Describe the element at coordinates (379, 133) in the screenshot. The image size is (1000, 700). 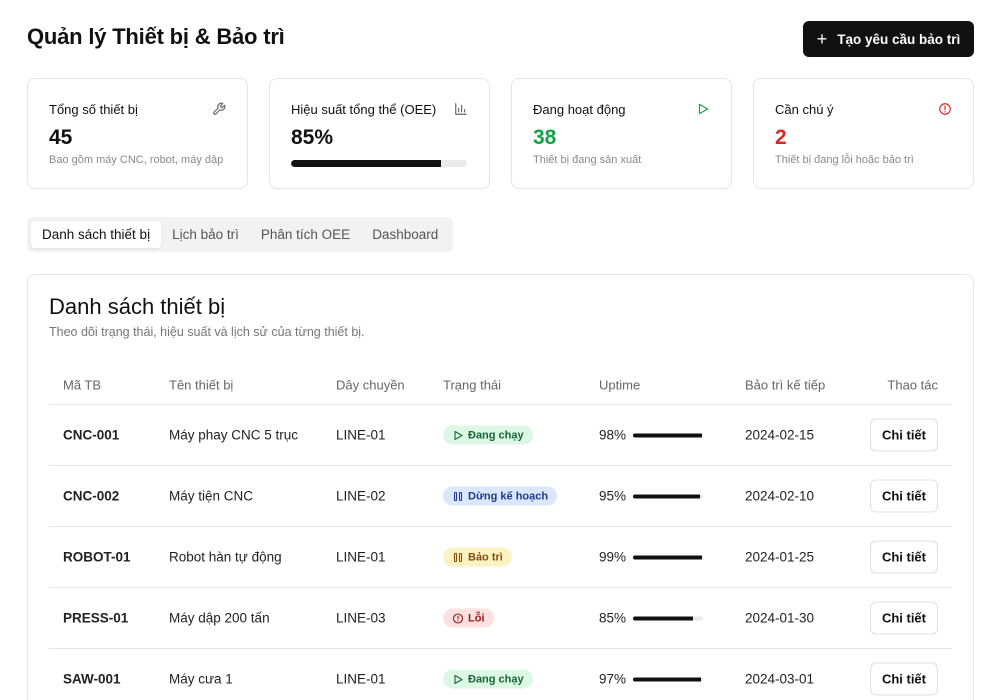
I see `stat-card-oee: Hiệu suất tổng thể (OEE) 85%` at that location.